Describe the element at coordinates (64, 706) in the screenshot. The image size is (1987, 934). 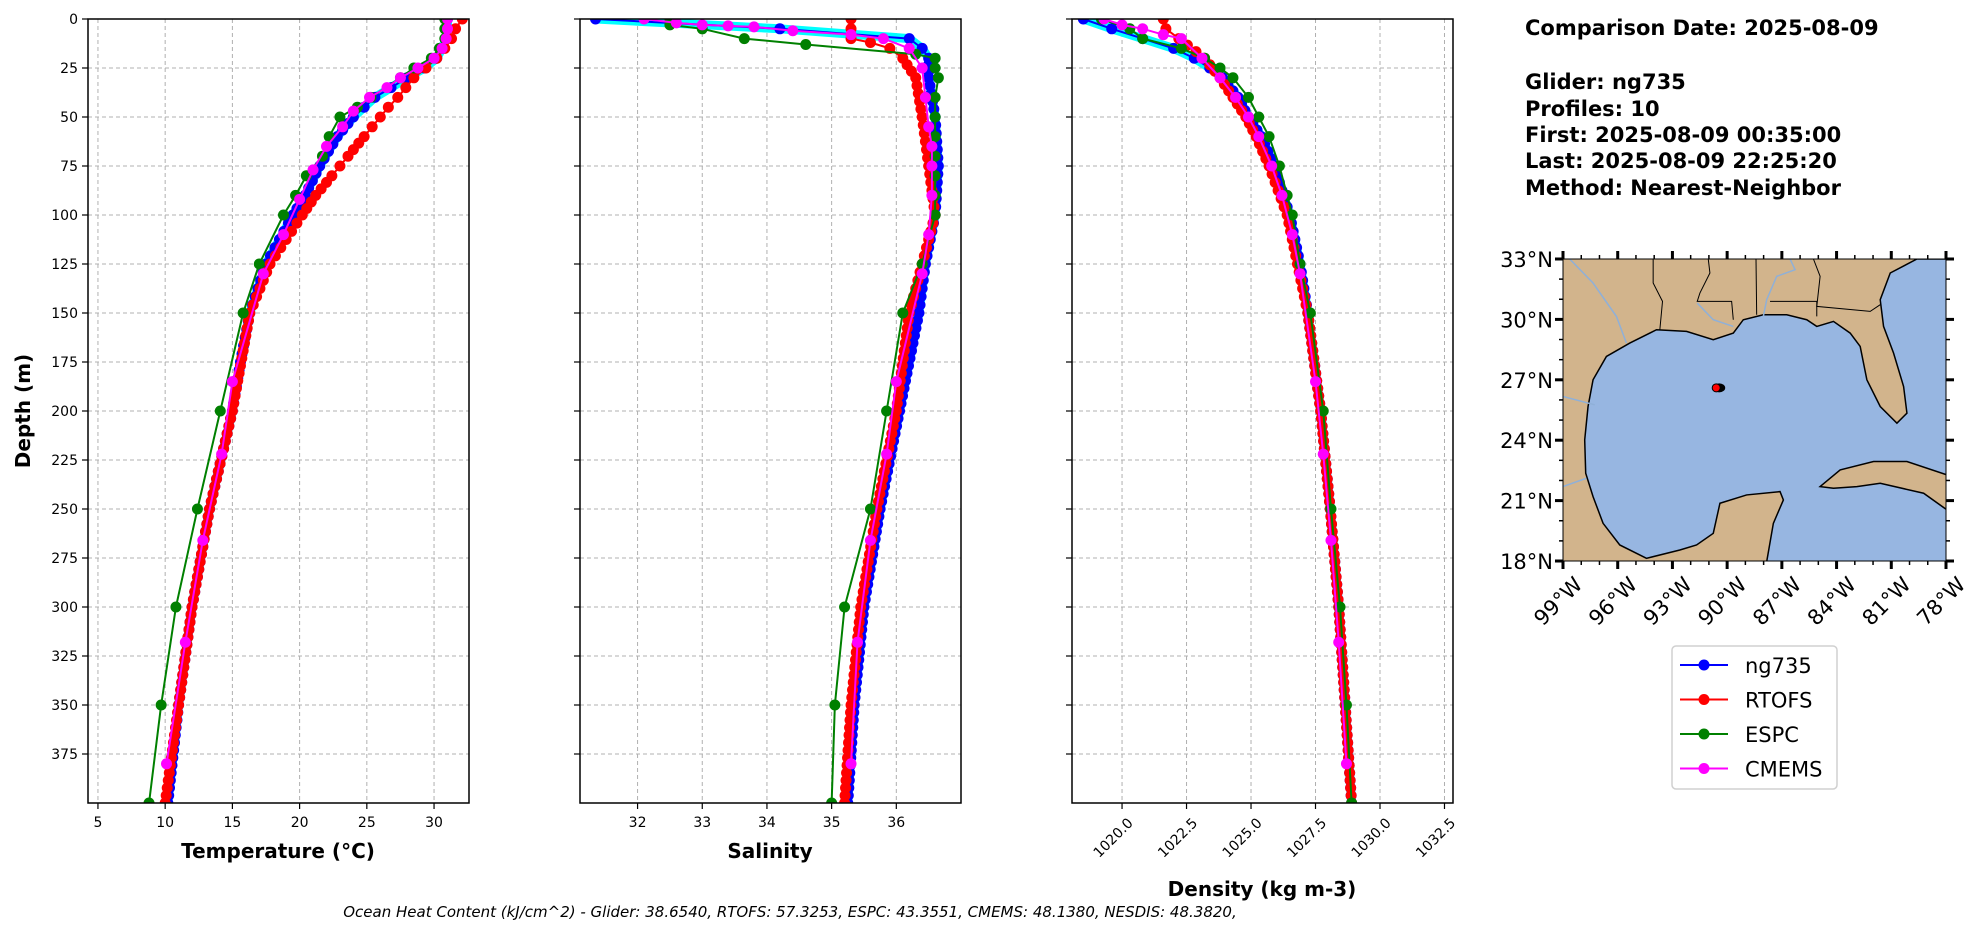
I see `y-tick-label: 350` at that location.